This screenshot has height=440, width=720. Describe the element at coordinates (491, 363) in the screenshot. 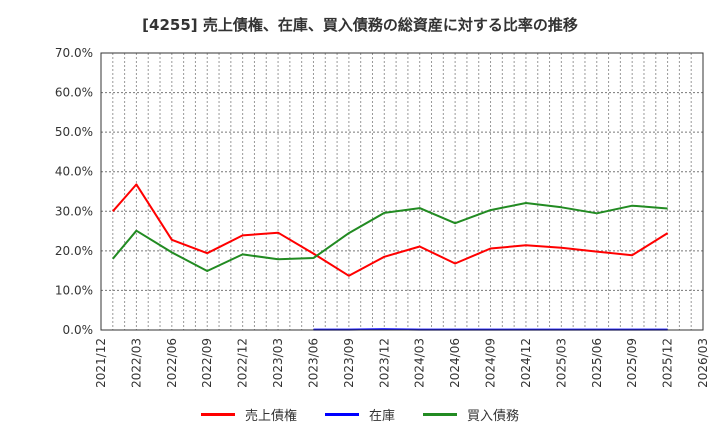

I see `x-tick-label: 2024/09` at that location.